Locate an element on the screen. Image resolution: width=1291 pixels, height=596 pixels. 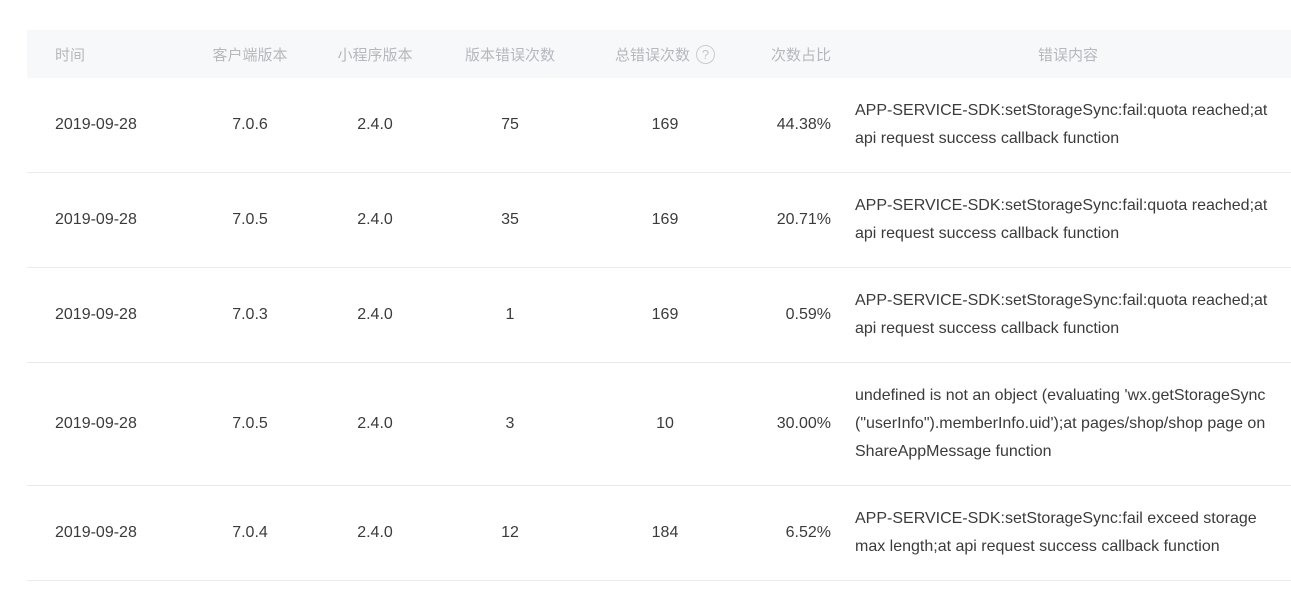
cell-ratio: 30.00% is located at coordinates (803, 423).